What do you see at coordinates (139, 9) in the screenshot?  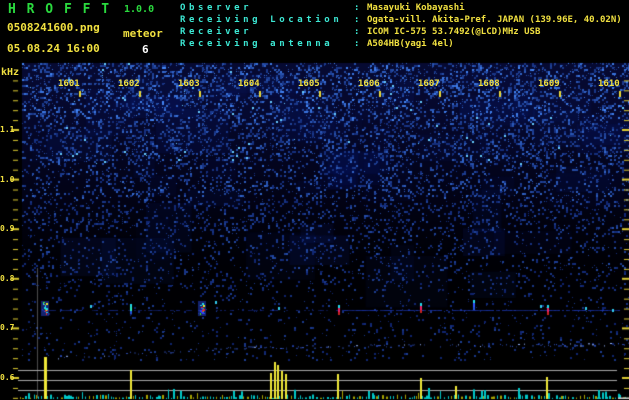 I see `app-version: 1.0.0` at bounding box center [139, 9].